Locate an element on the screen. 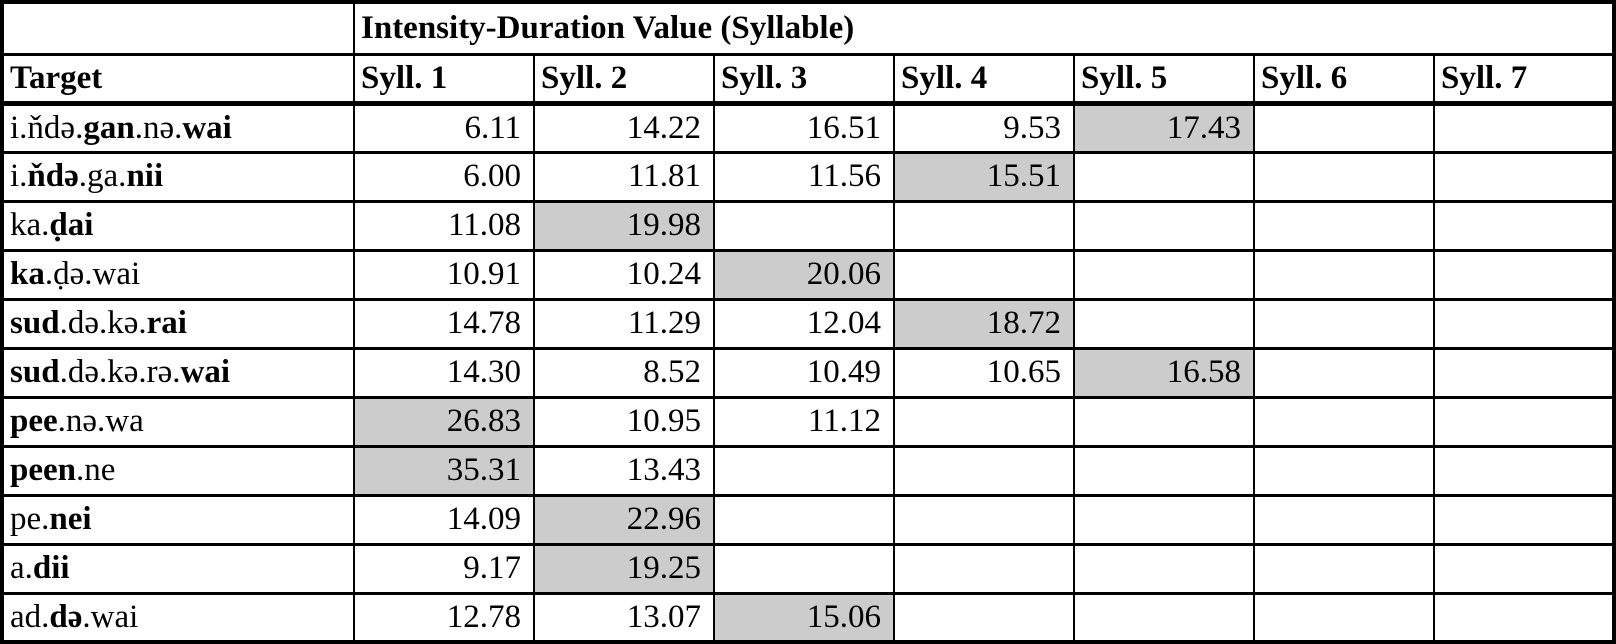 This screenshot has width=1616, height=644. syllable-segment: .wai is located at coordinates (110, 616).